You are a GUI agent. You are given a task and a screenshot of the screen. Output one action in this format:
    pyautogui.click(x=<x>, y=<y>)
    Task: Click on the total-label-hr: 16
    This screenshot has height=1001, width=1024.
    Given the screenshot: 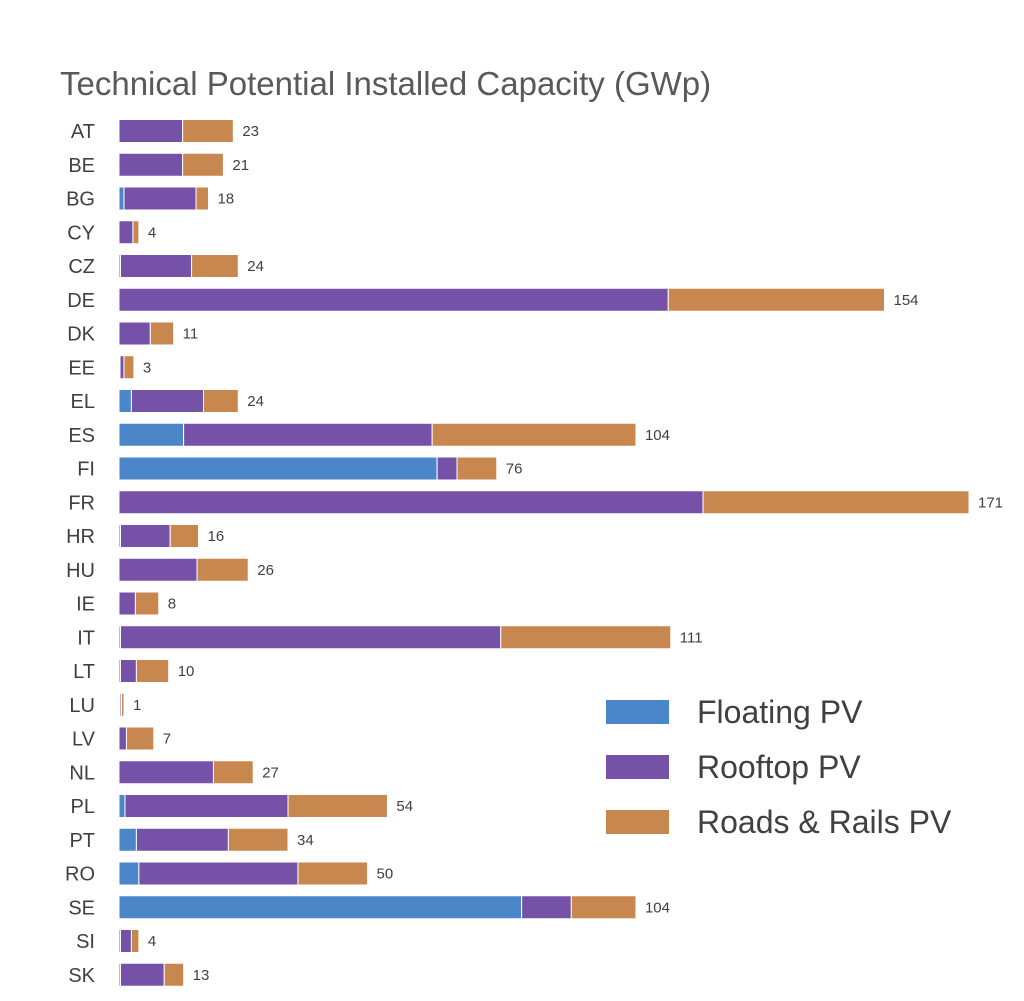 What is the action you would take?
    pyautogui.click(x=216, y=536)
    